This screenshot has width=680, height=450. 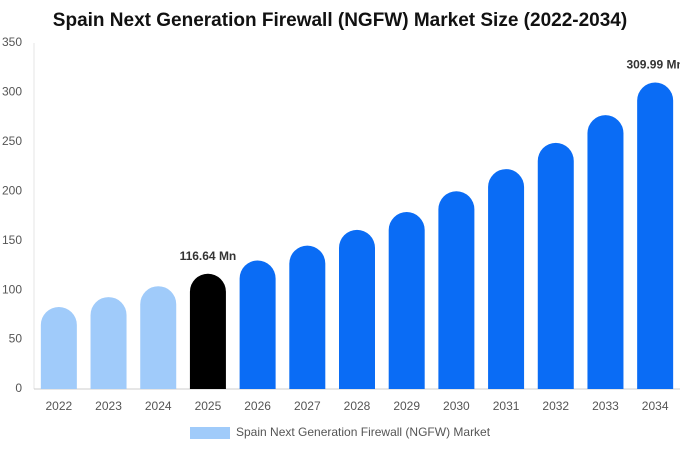 I want to click on x-tick-label: 2029, so click(x=406, y=406).